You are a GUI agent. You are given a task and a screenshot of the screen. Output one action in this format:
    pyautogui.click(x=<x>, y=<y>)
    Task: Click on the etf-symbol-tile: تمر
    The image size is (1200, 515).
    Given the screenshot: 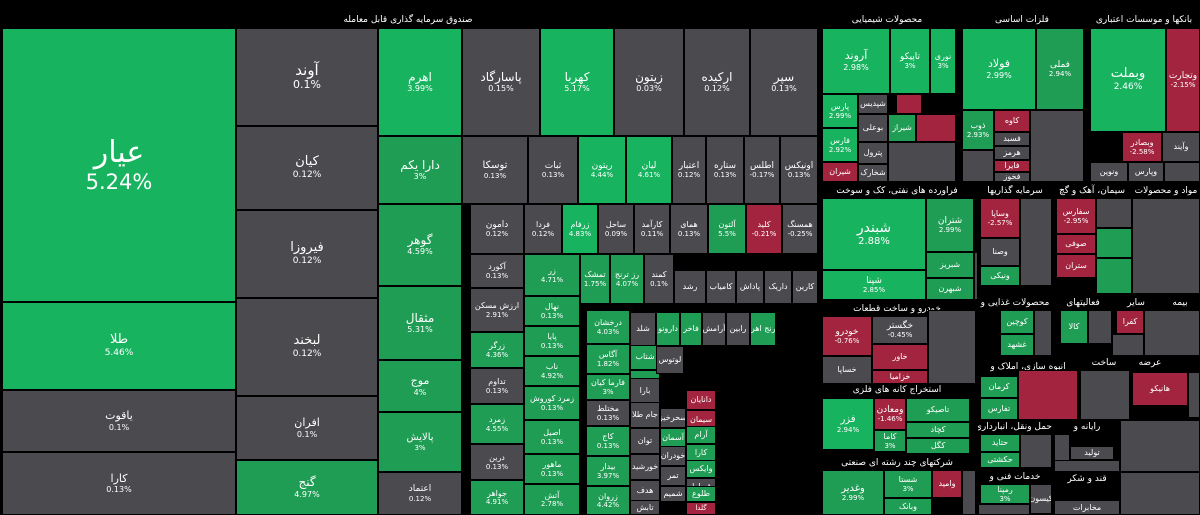 What is the action you would take?
    pyautogui.click(x=673, y=476)
    